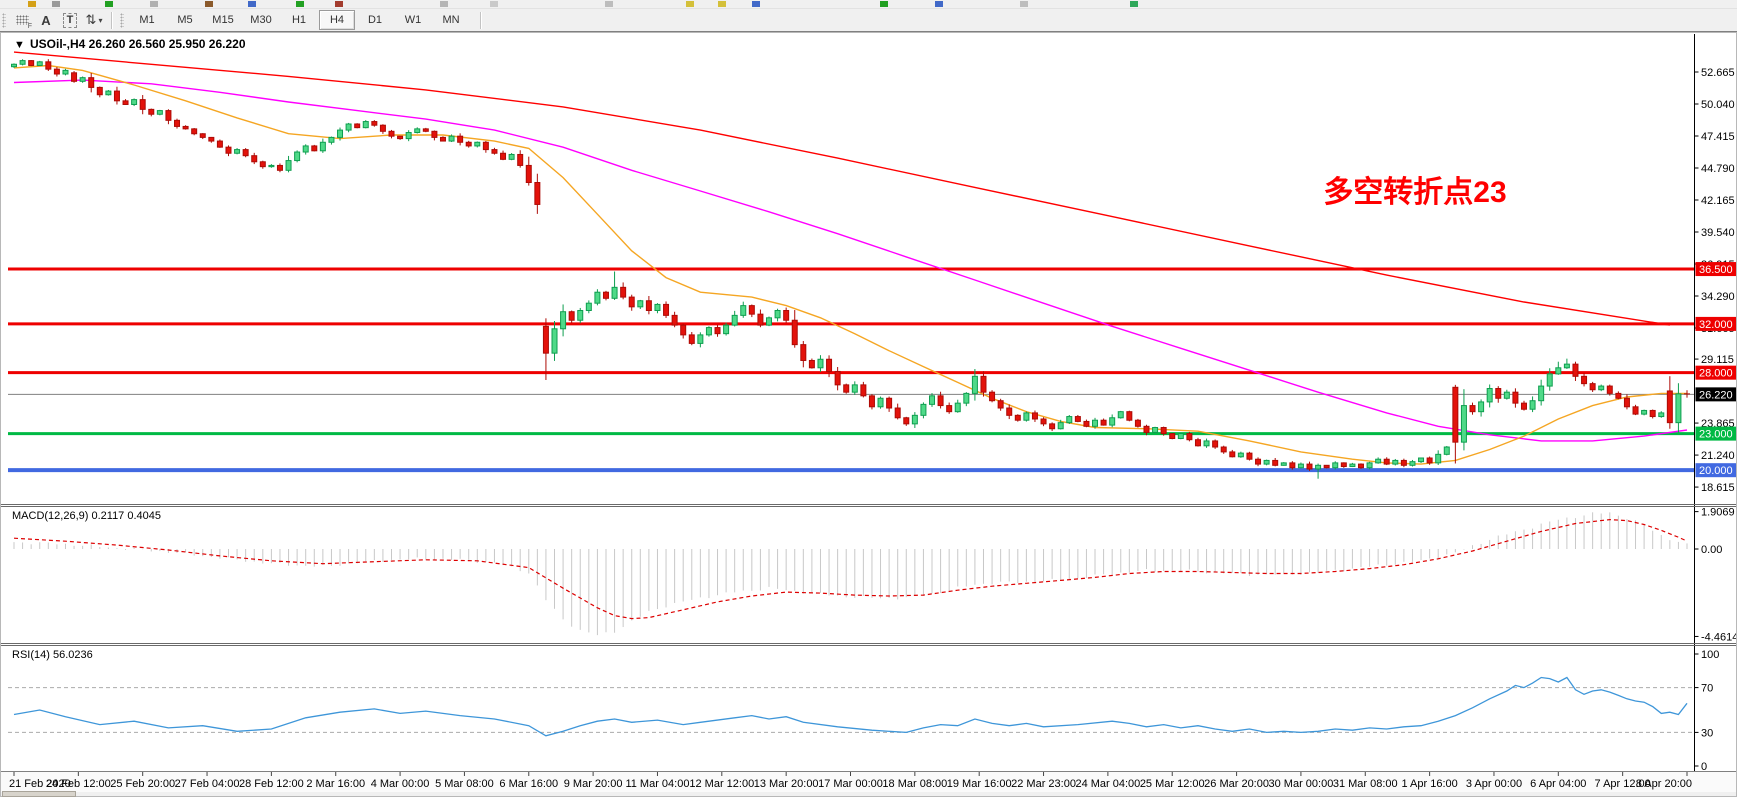 The width and height of the screenshot is (1737, 797). What do you see at coordinates (1718, 456) in the screenshot?
I see `price-tick-label: 21.240` at bounding box center [1718, 456].